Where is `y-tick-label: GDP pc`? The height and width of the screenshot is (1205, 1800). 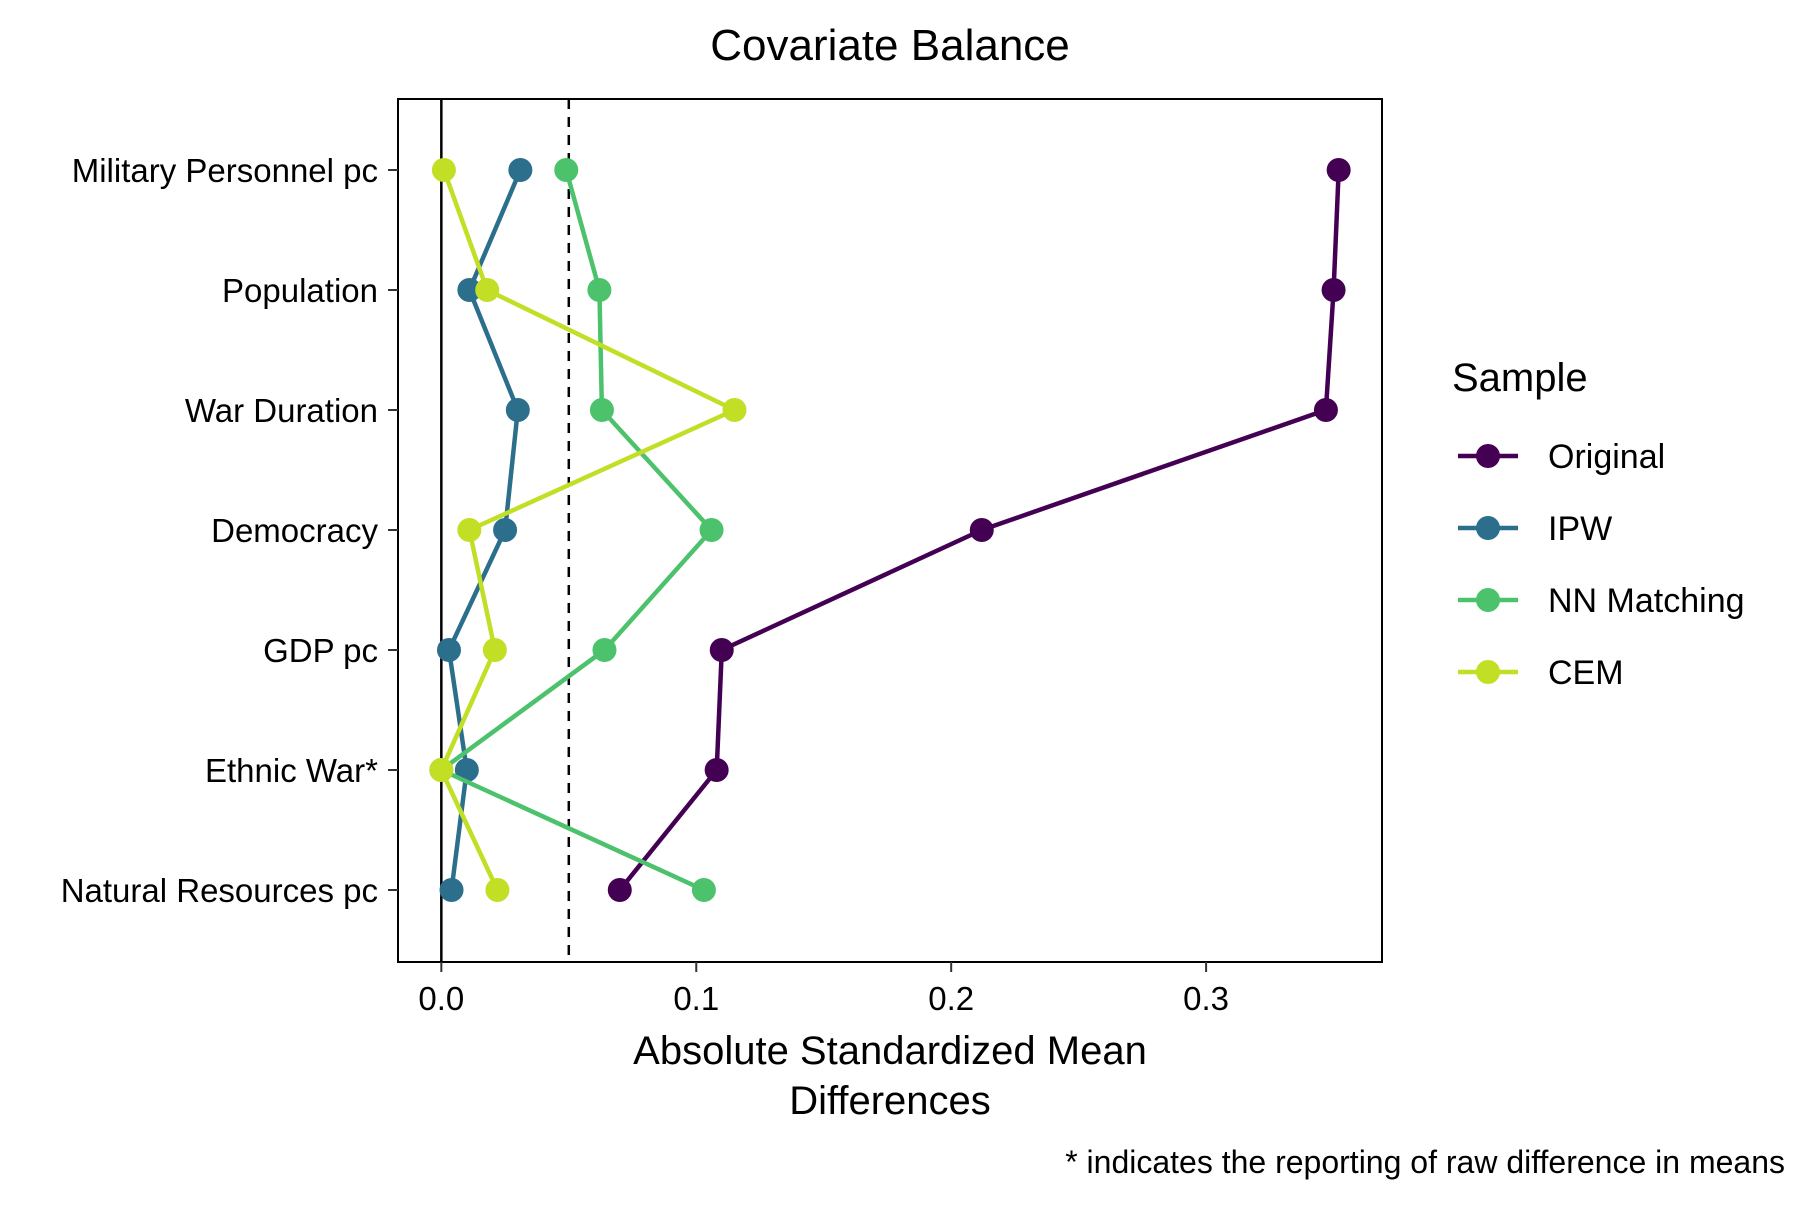 y-tick-label: GDP pc is located at coordinates (320, 650).